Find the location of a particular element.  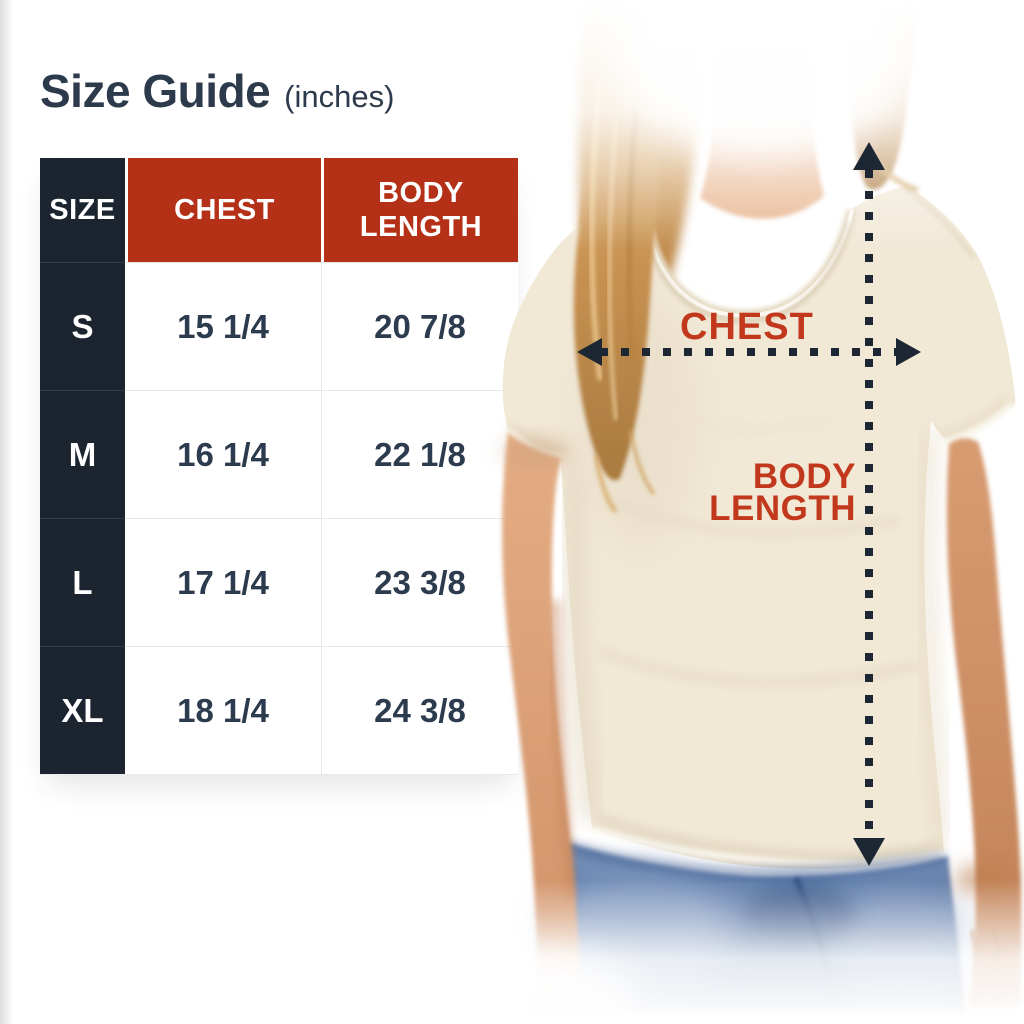

chest-cell: 17 1/4 is located at coordinates (223, 582).